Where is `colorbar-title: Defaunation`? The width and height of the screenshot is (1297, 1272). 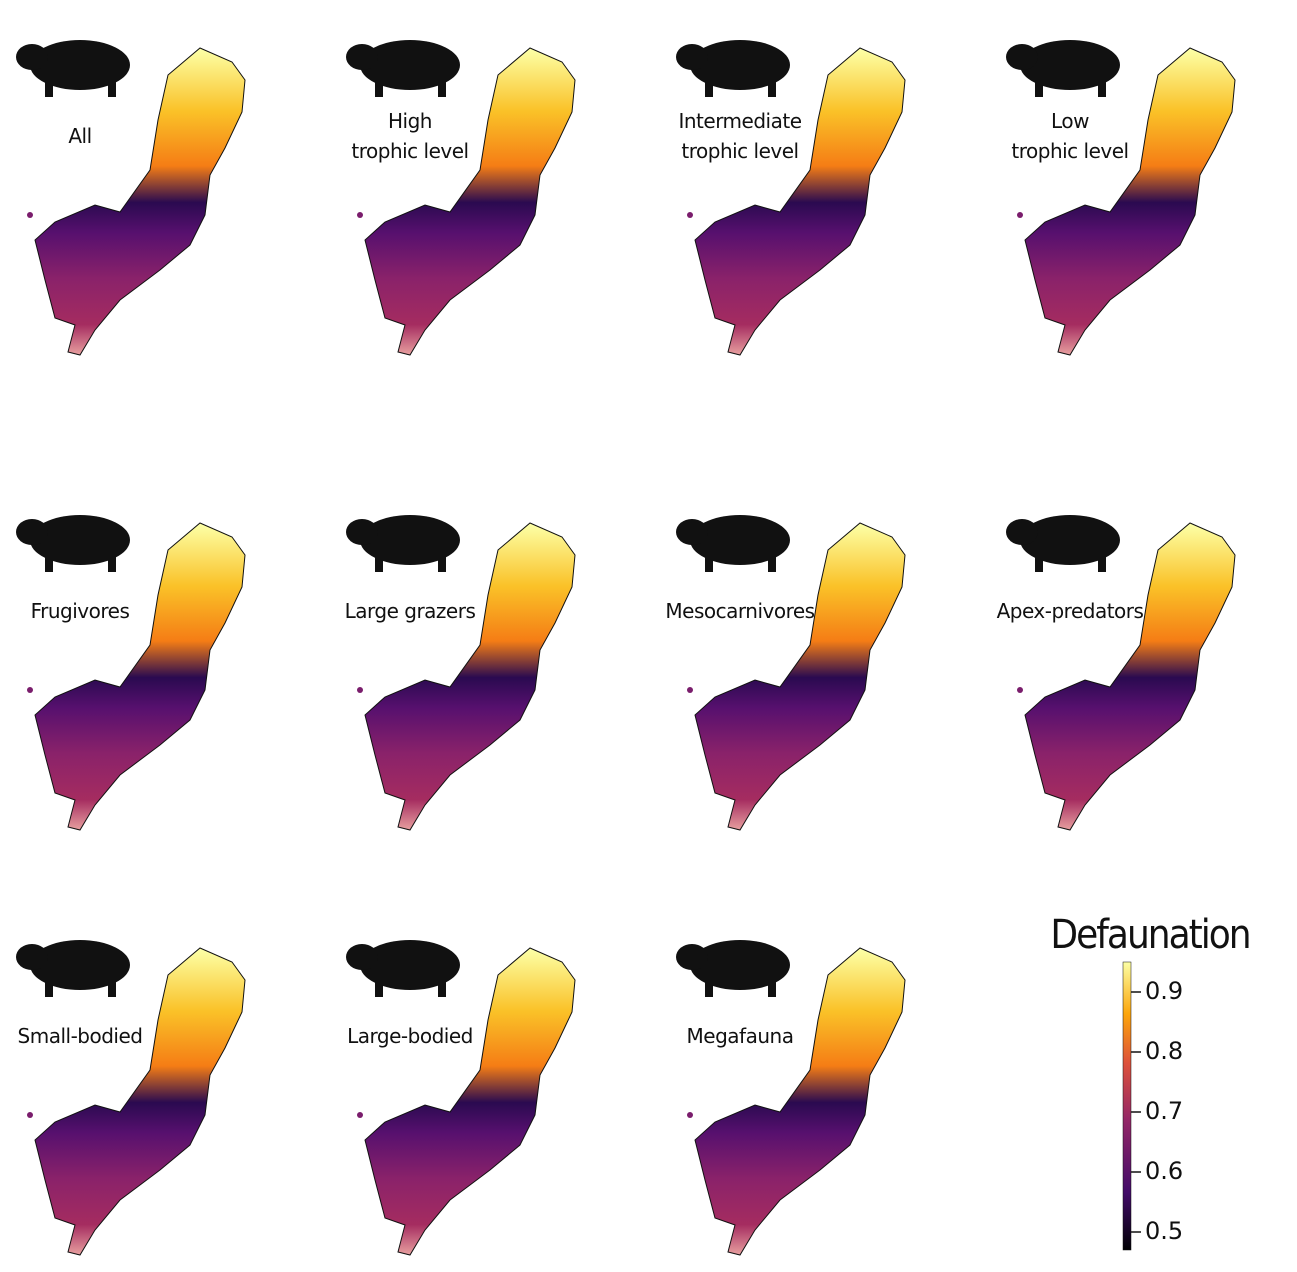
colorbar-title: Defaunation is located at coordinates (1149, 935).